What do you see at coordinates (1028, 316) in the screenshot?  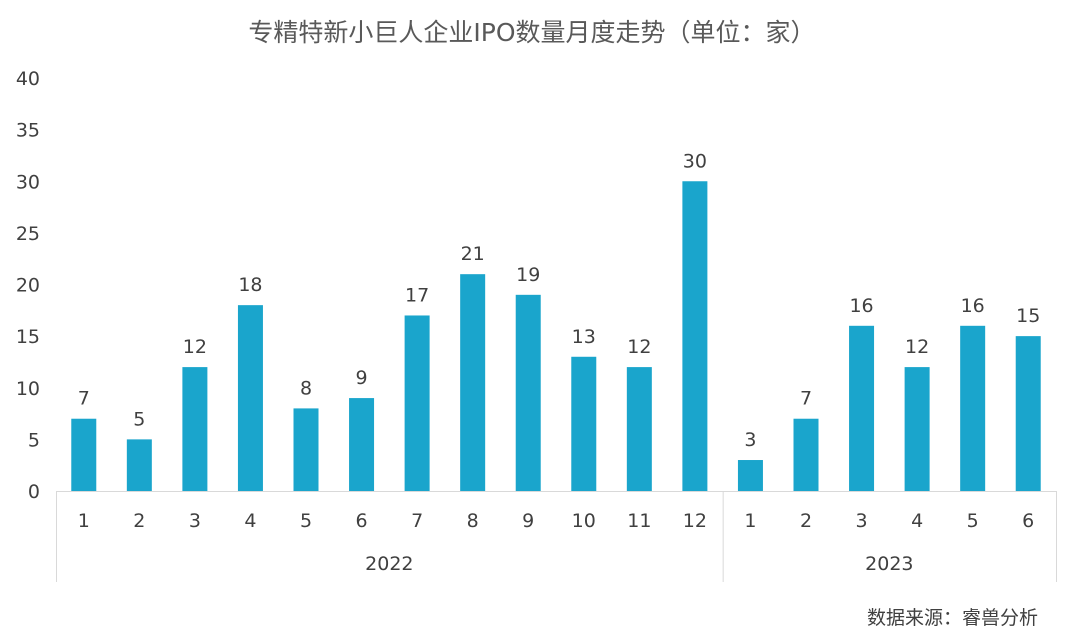 I see `data-label: 15` at bounding box center [1028, 316].